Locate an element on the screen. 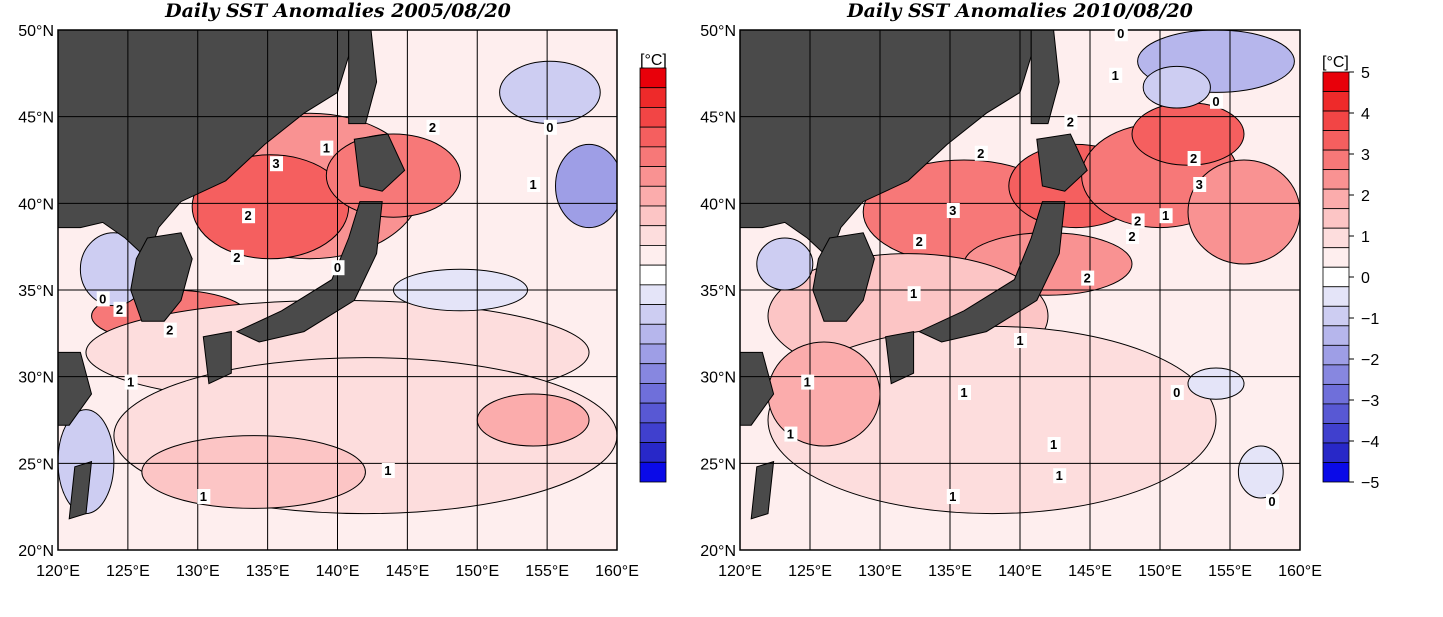  colorbar-tick-label: 1 is located at coordinates (1365, 237).